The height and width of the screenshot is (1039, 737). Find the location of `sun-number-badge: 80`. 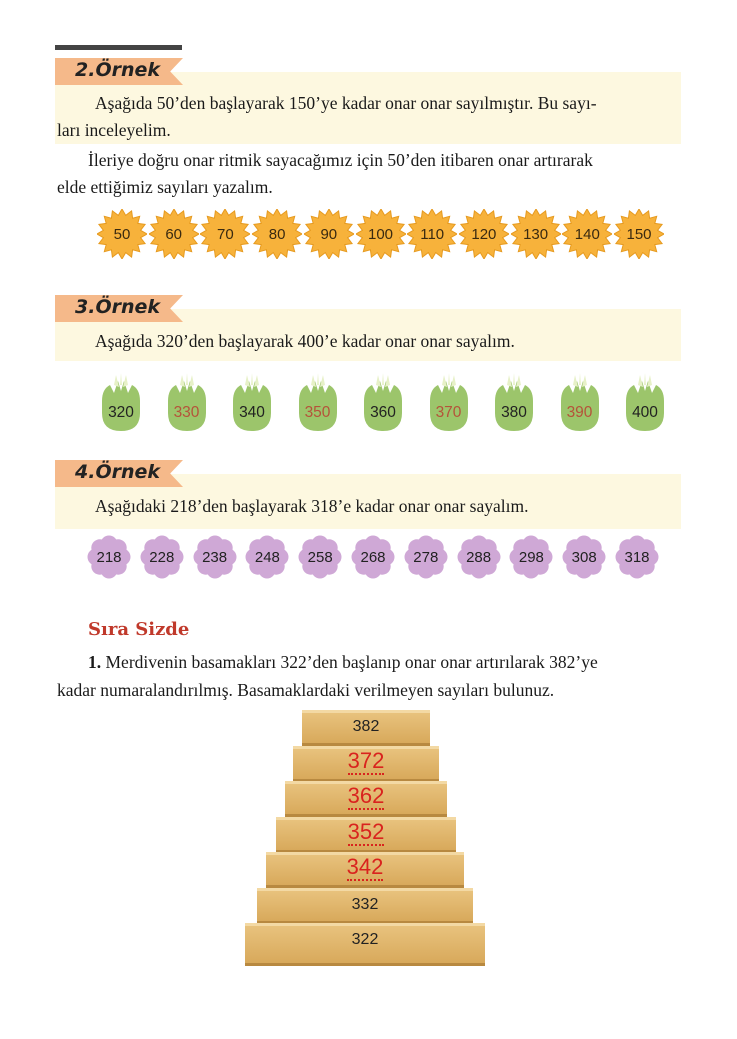

sun-number-badge: 80 is located at coordinates (277, 234).